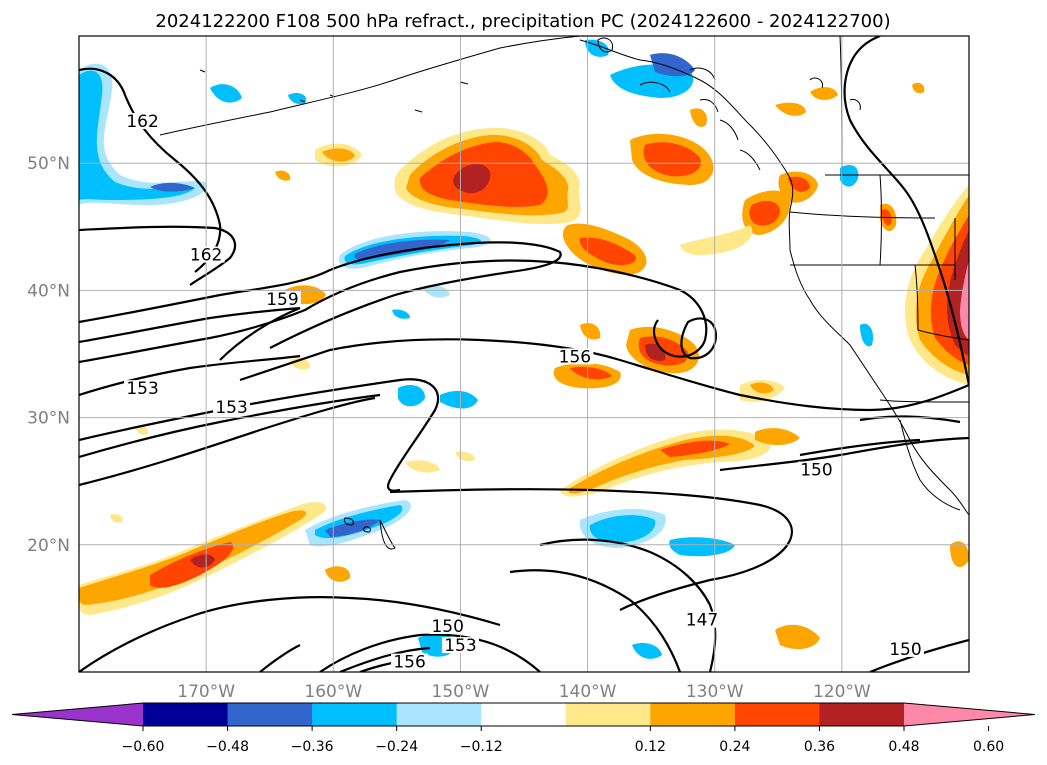 Image resolution: width=1047 pixels, height=765 pixels. I want to click on colorbar-tick-label: −0.12, so click(481, 747).